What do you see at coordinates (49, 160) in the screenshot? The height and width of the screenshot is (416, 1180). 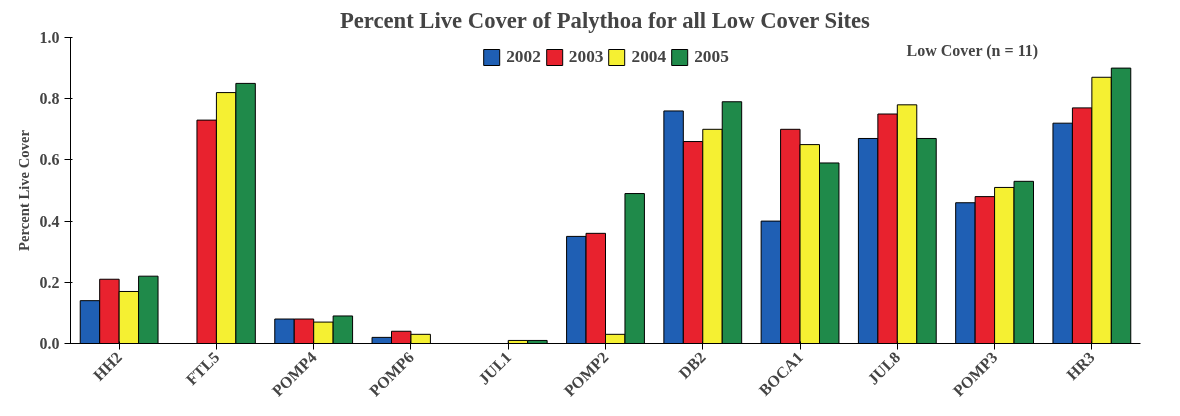 I see `y-tick-label: 0.6` at bounding box center [49, 160].